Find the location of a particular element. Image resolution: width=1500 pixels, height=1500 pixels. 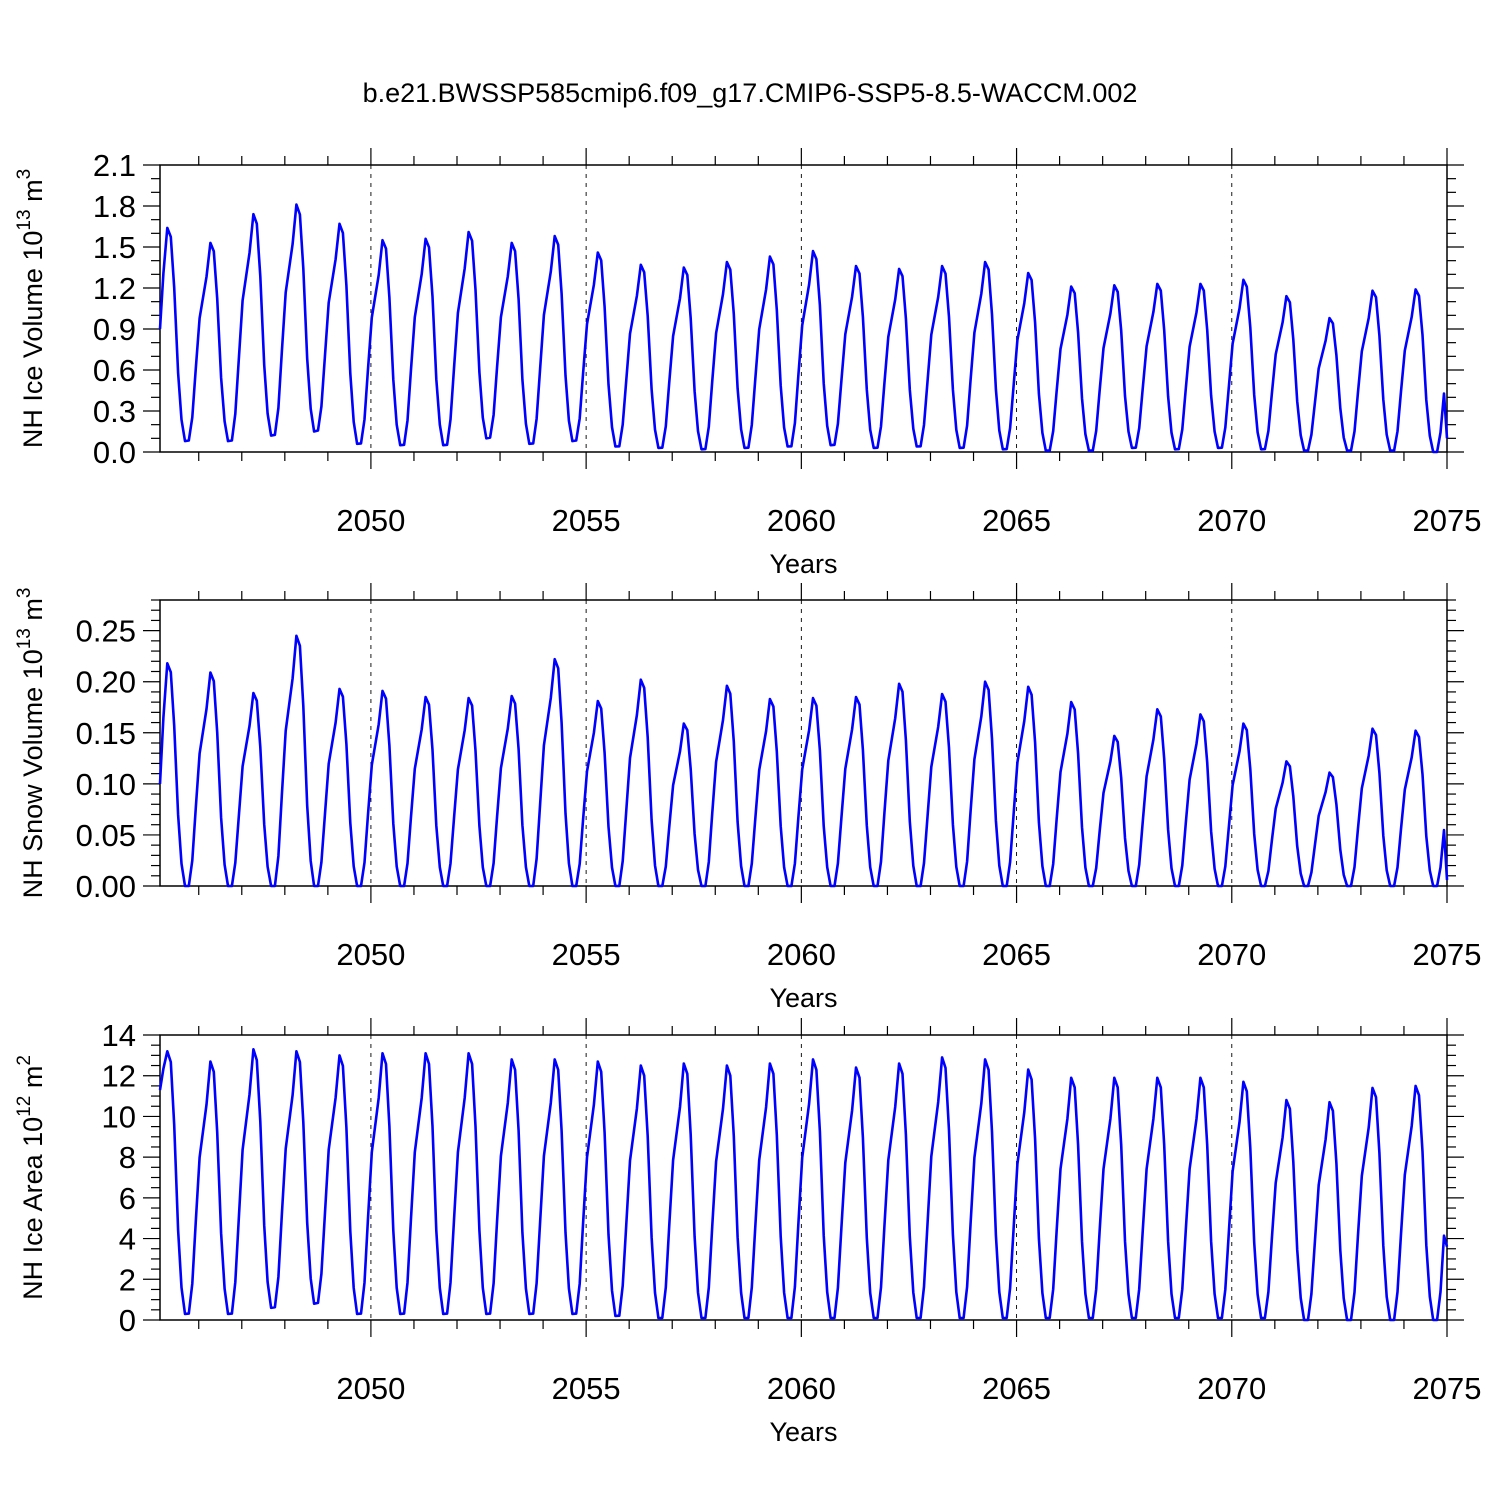

y-tick-label: 0.10 is located at coordinates (106, 784).